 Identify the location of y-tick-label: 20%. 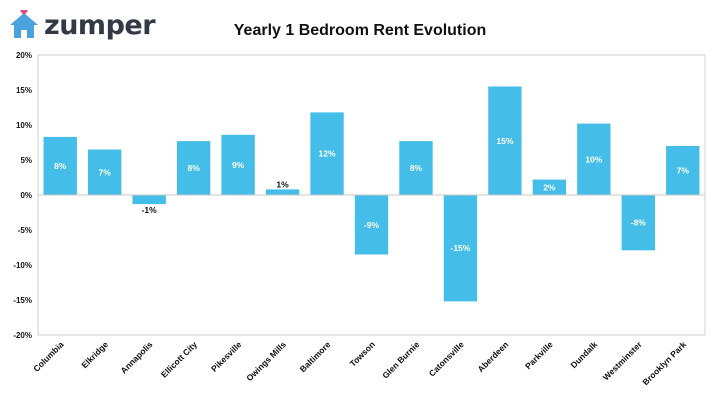
(24, 55).